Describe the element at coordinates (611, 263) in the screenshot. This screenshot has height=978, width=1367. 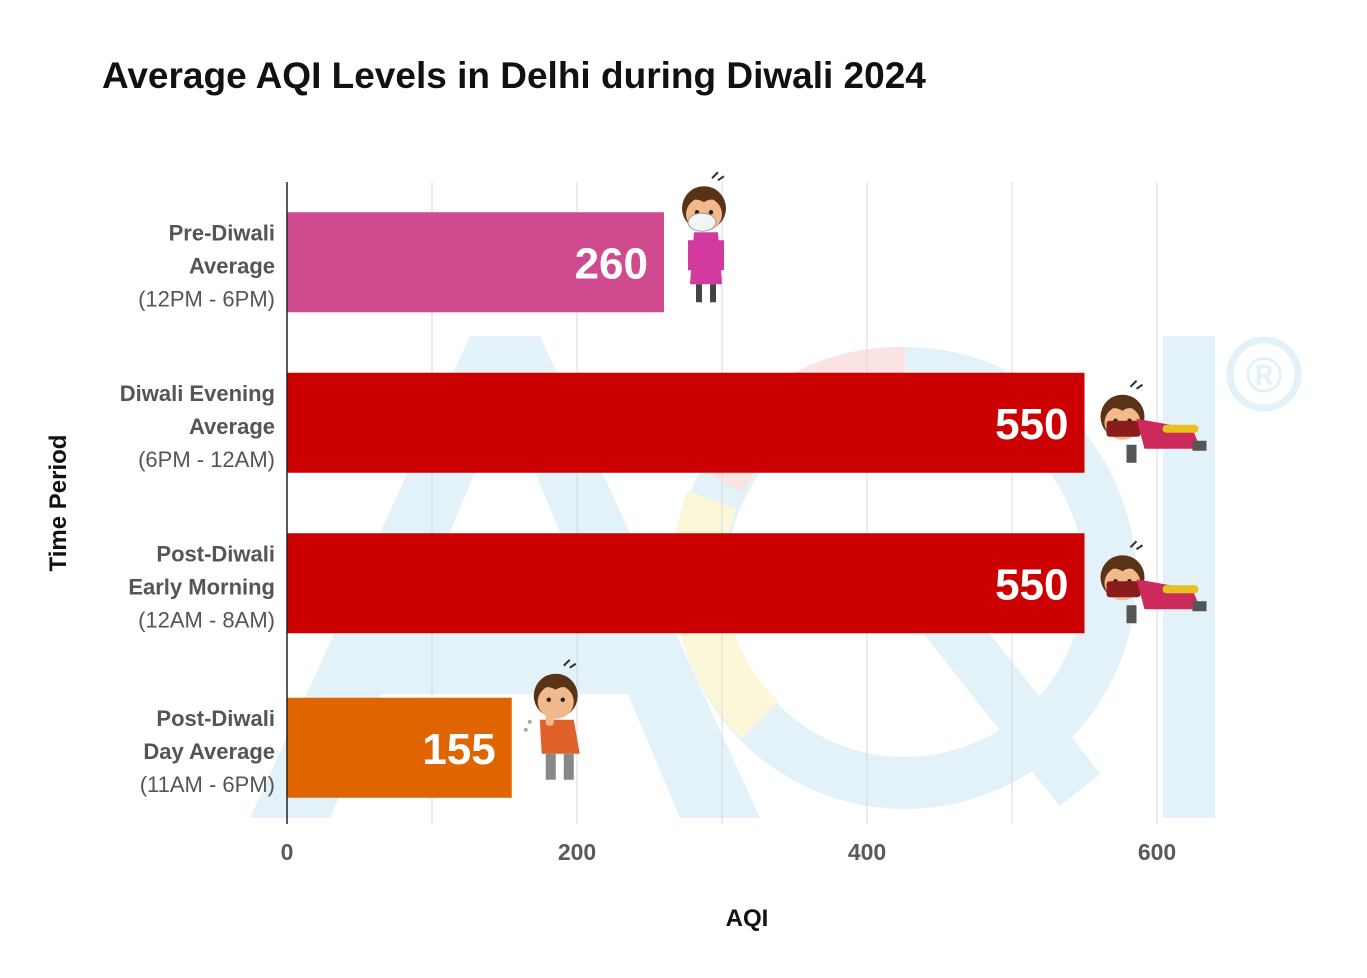
I see `bar-value-label: 260` at that location.